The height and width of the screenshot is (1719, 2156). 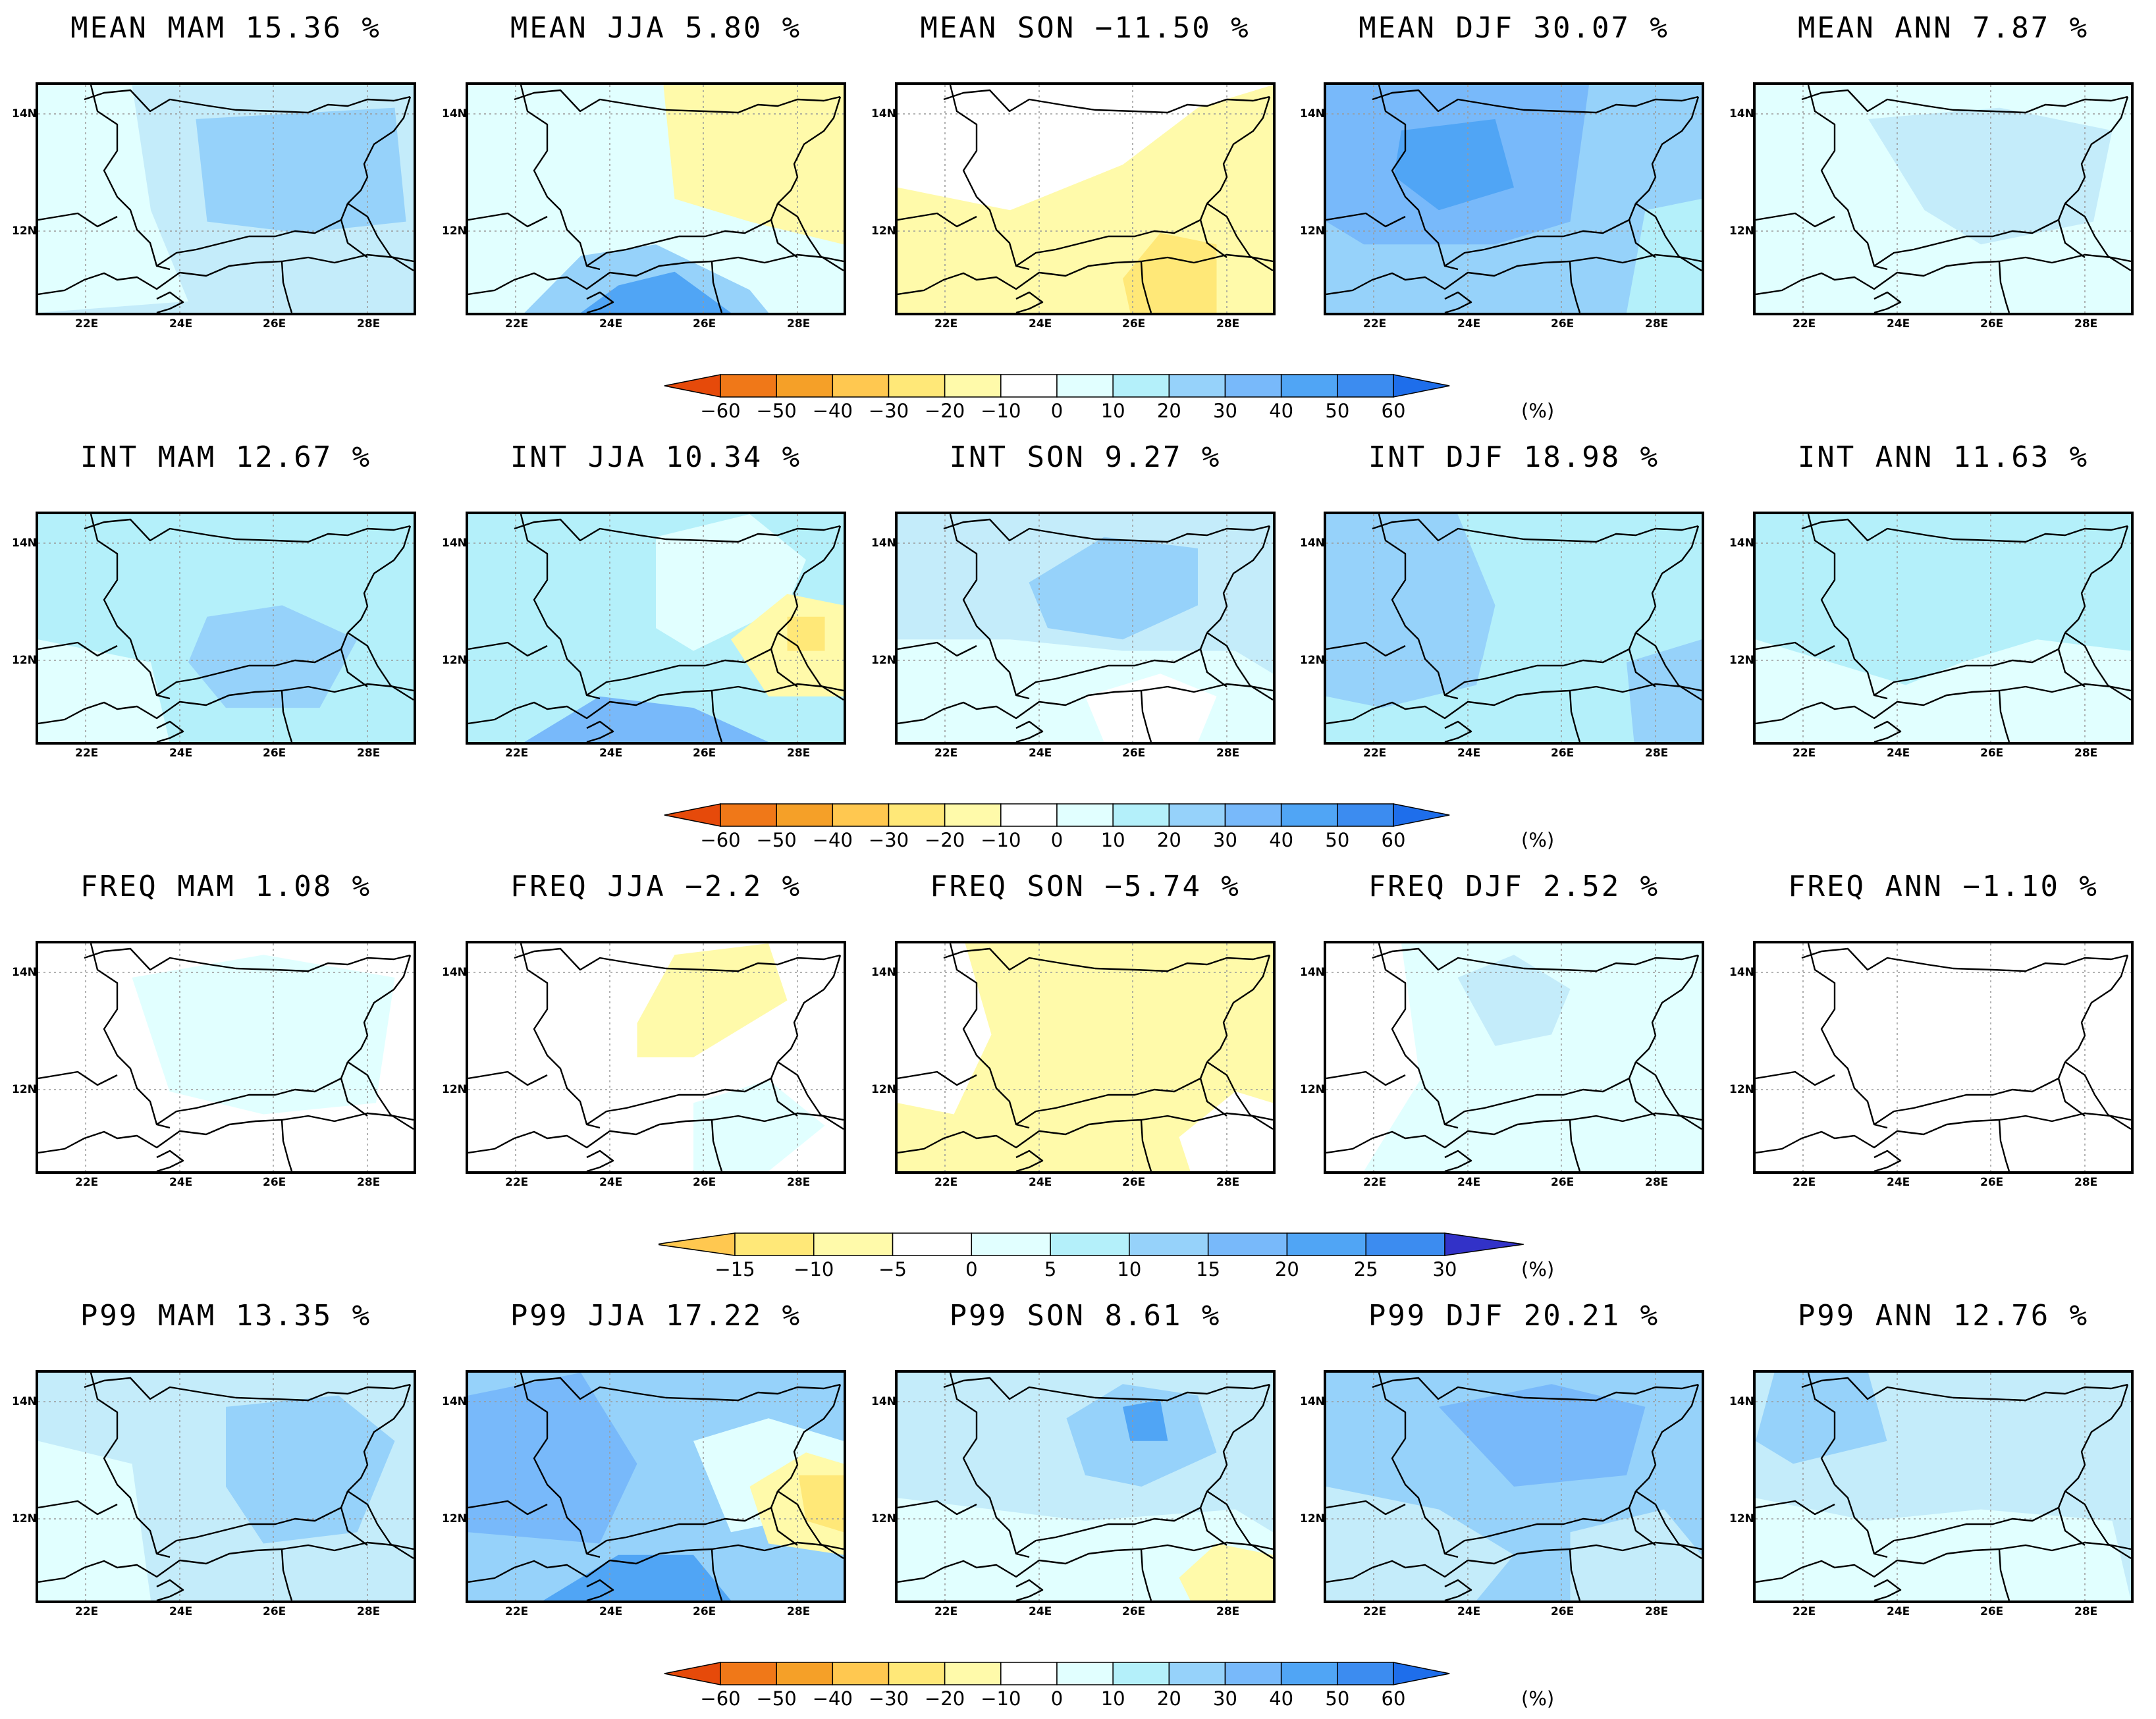 I want to click on colorbar-label: −20, so click(x=945, y=840).